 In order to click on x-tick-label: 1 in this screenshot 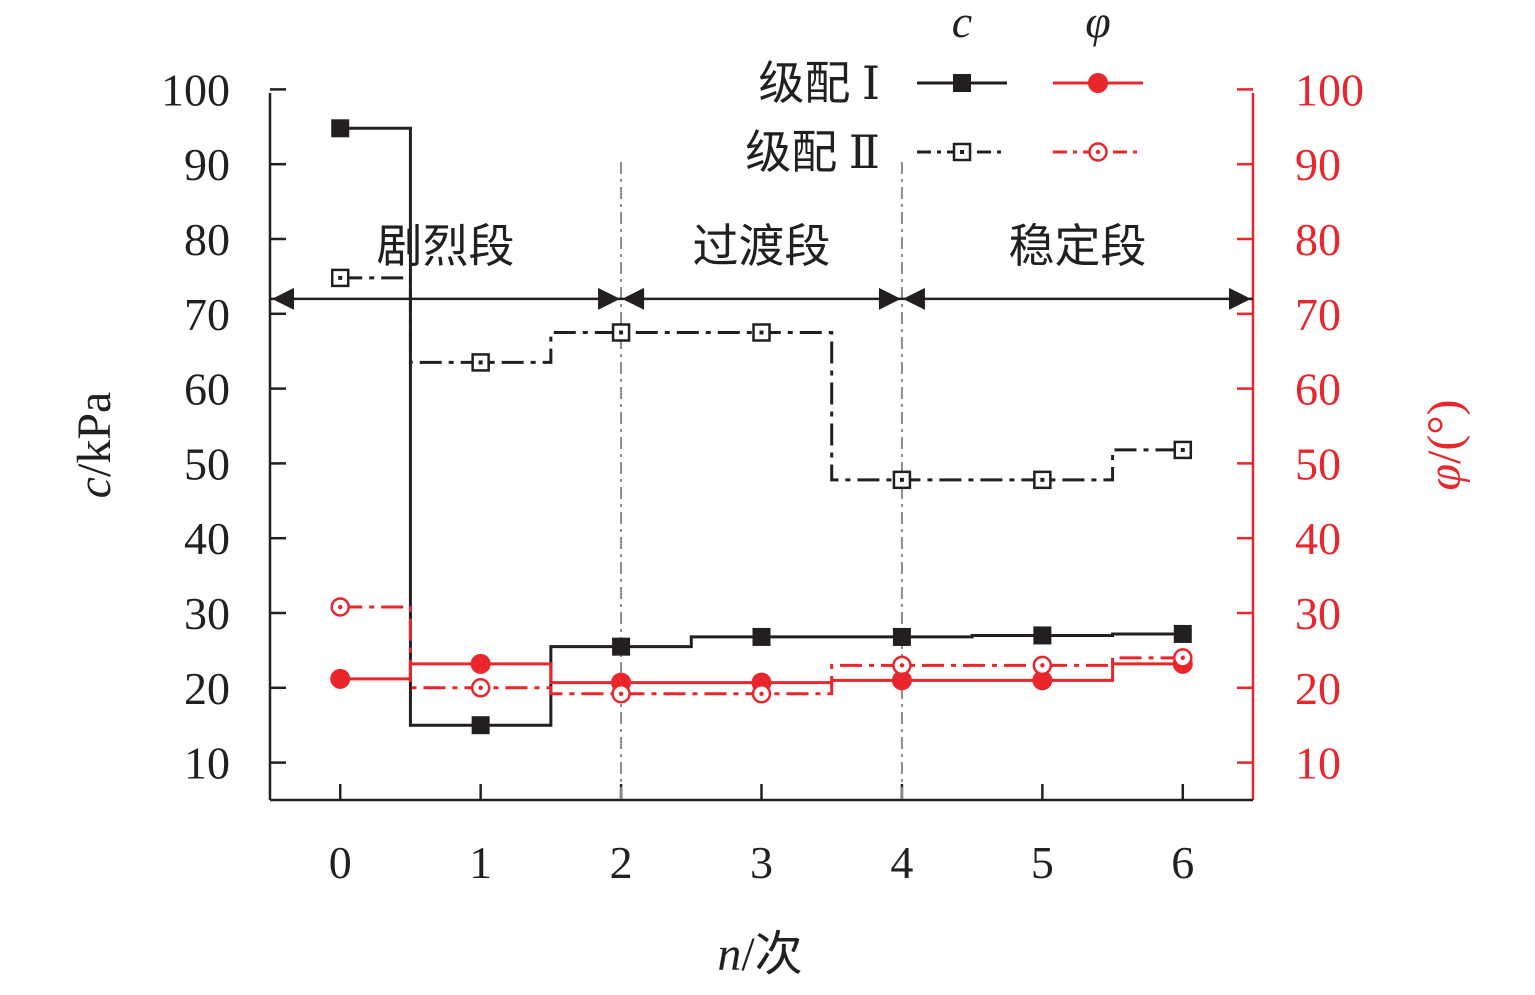, I will do `click(480, 862)`.